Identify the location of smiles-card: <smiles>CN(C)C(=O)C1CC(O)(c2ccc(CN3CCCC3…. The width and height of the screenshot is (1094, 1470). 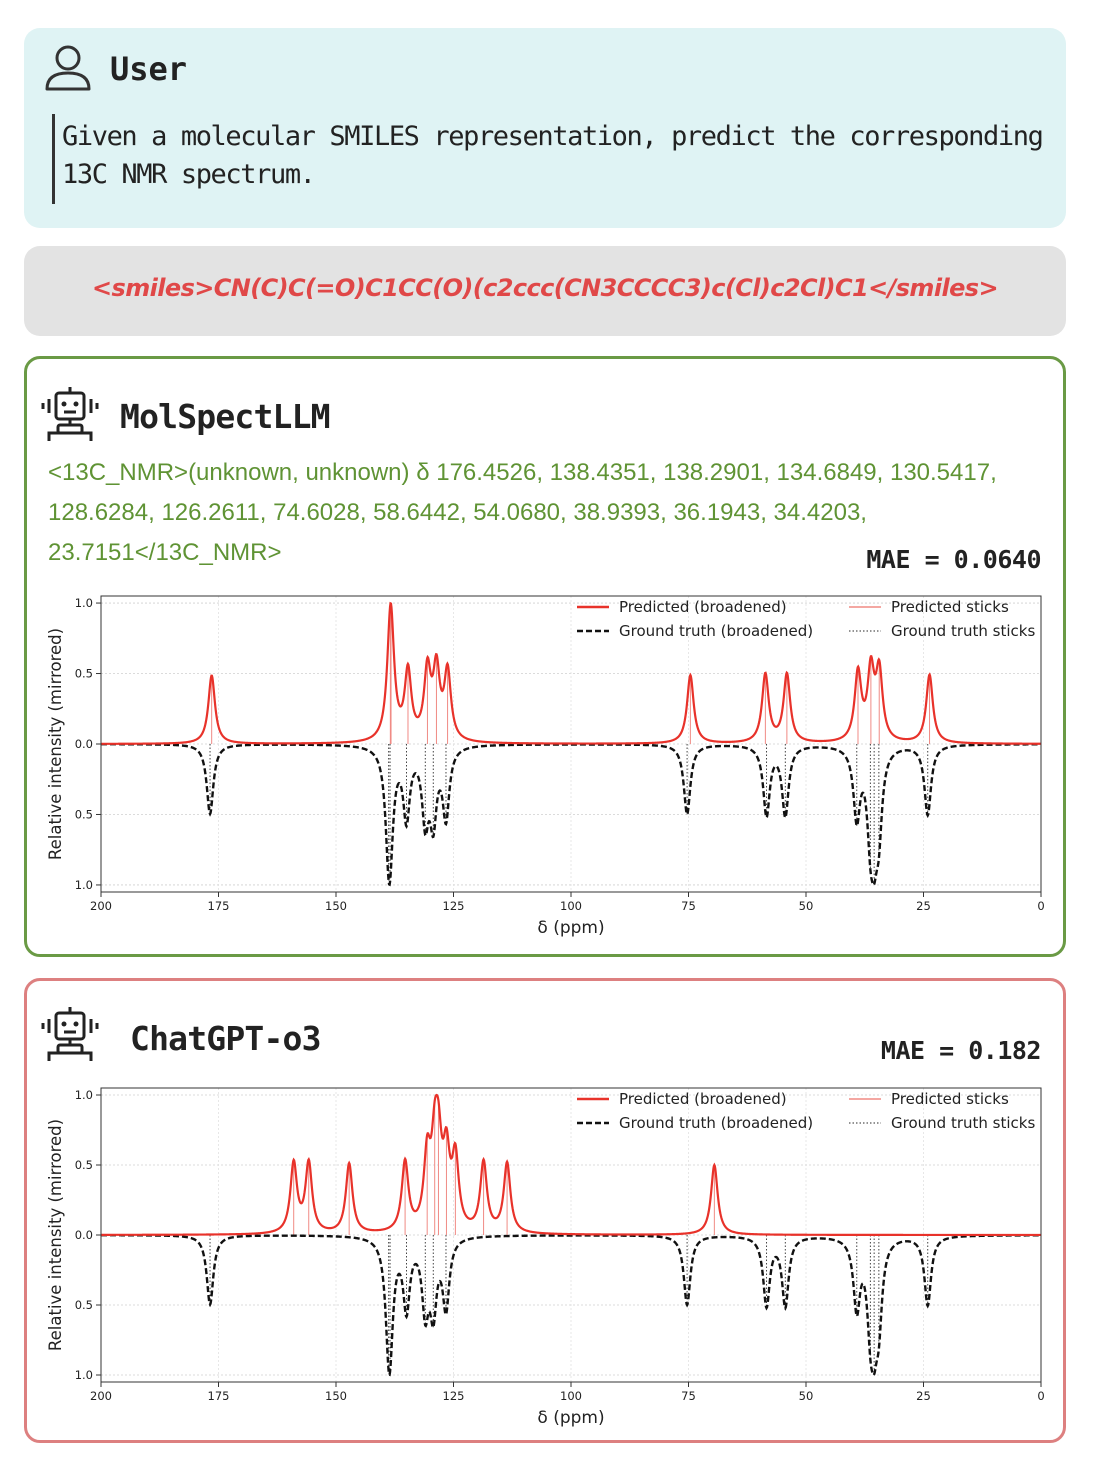
(545, 291).